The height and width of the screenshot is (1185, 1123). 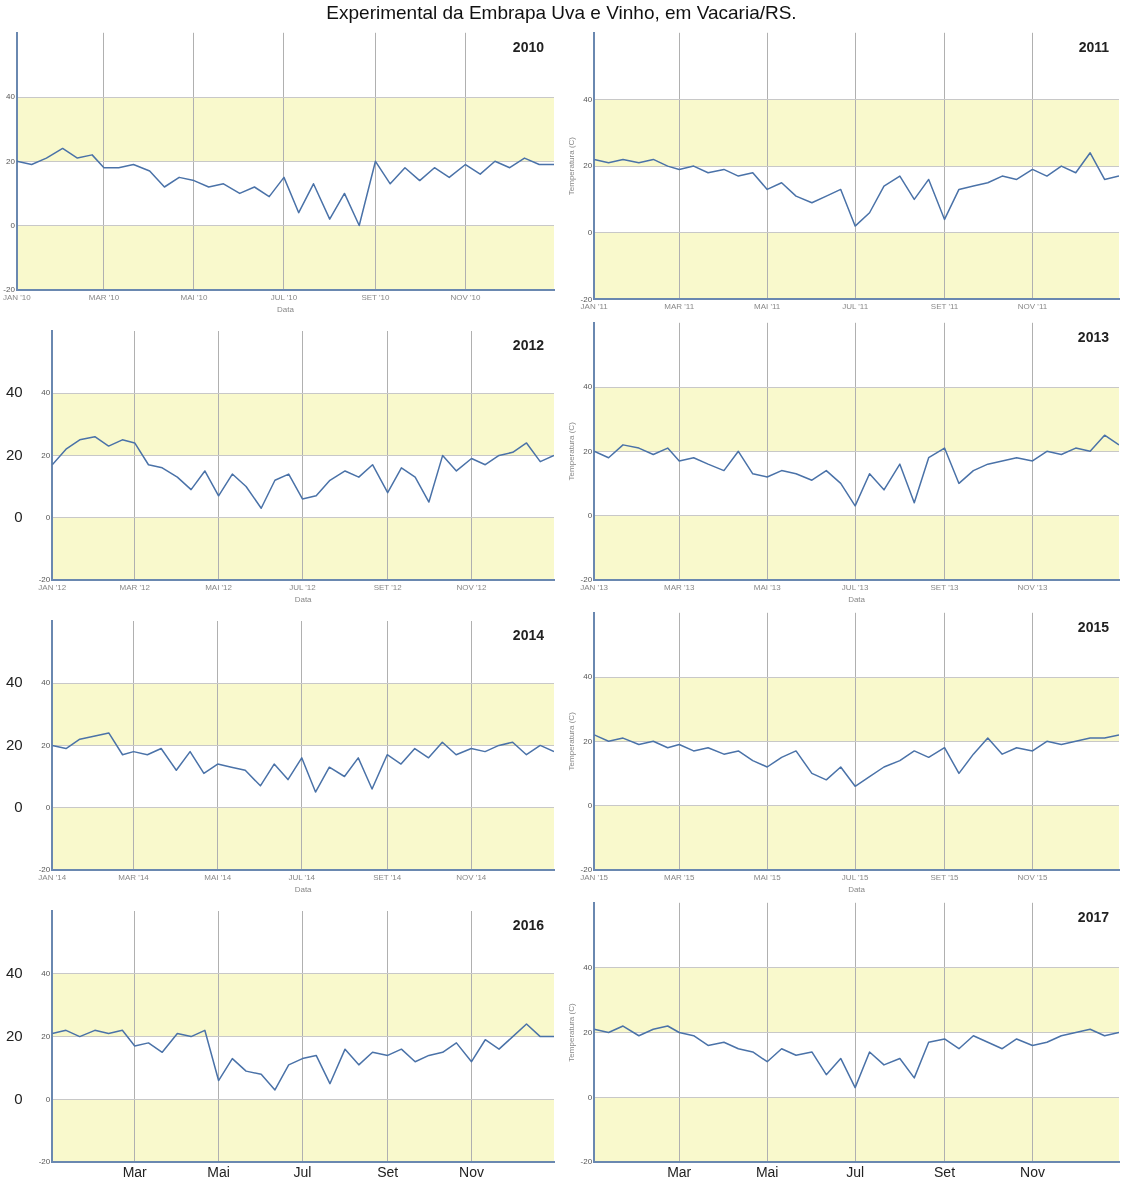 What do you see at coordinates (135, 587) in the screenshot?
I see `x-tick-label: MAR '12` at bounding box center [135, 587].